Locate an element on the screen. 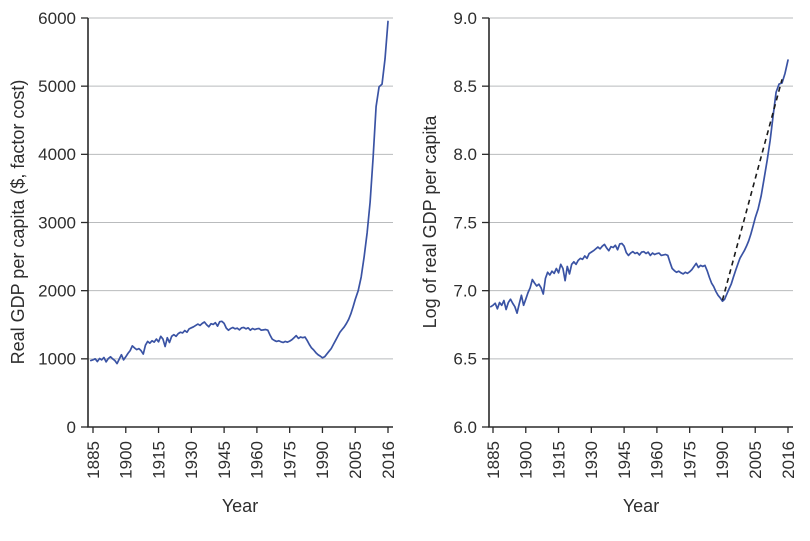 This screenshot has height=541, width=810. y-tick-label: 6000 is located at coordinates (57, 18).